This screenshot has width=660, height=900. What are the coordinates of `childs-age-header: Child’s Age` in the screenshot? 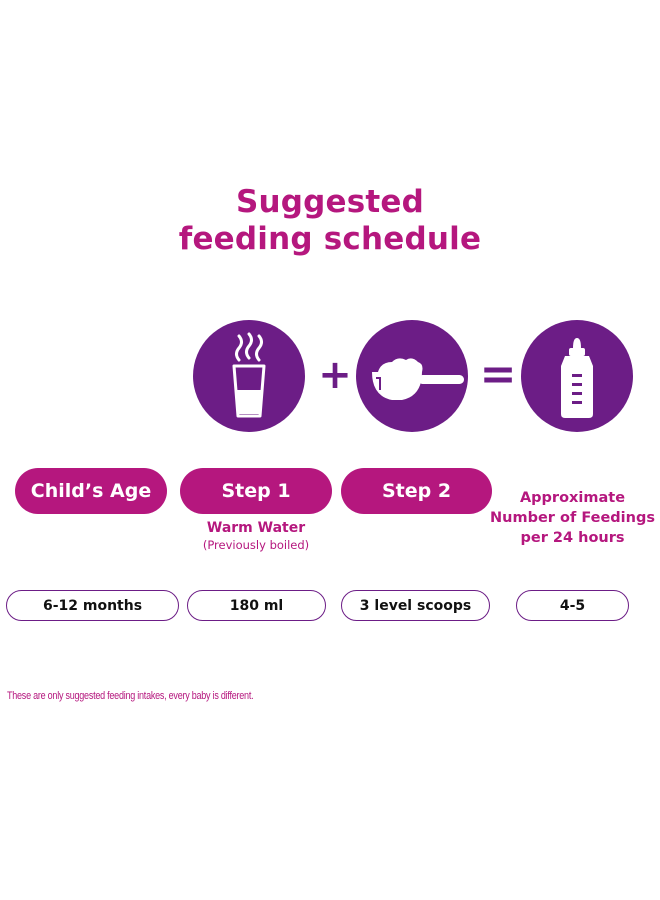 It's located at (91, 491).